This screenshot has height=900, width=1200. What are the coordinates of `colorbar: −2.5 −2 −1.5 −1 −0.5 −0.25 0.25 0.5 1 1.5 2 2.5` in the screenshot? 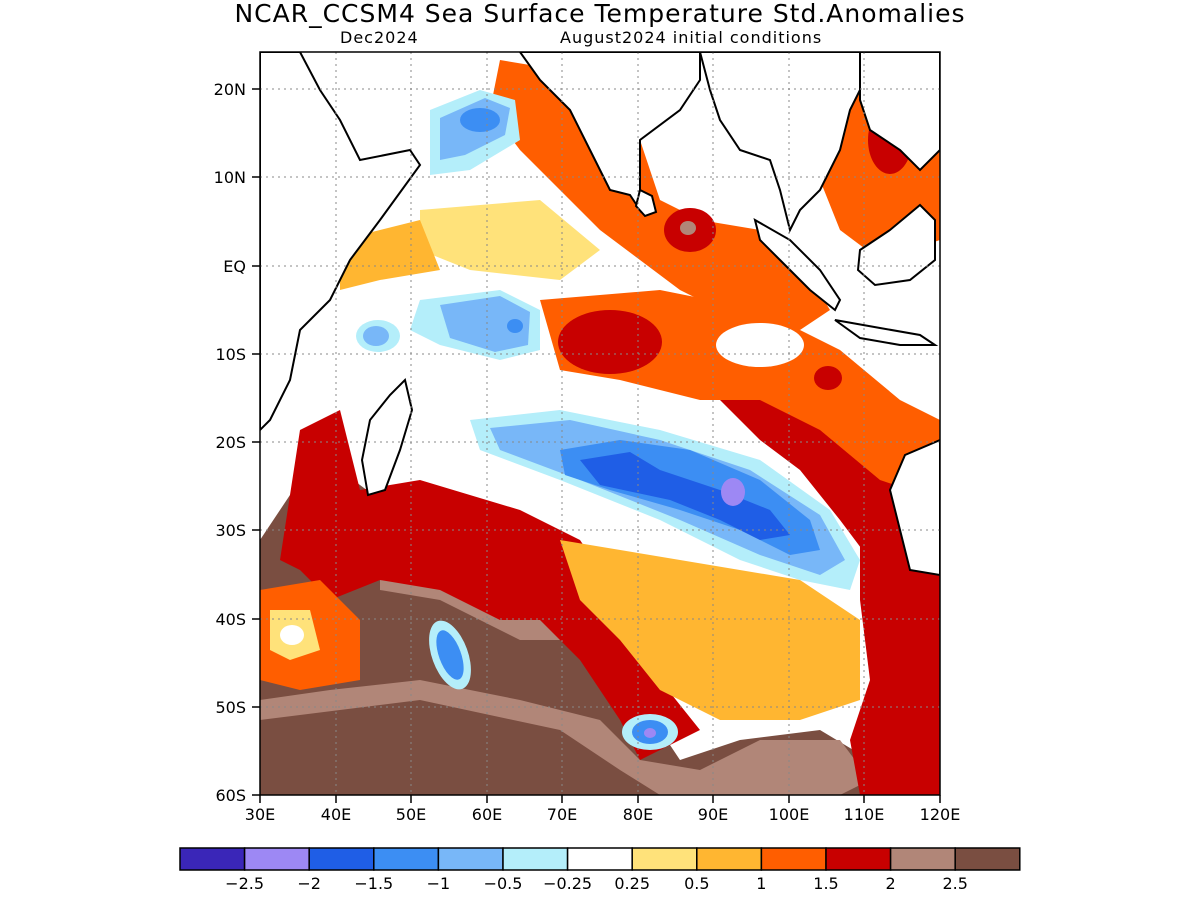 It's located at (600, 870).